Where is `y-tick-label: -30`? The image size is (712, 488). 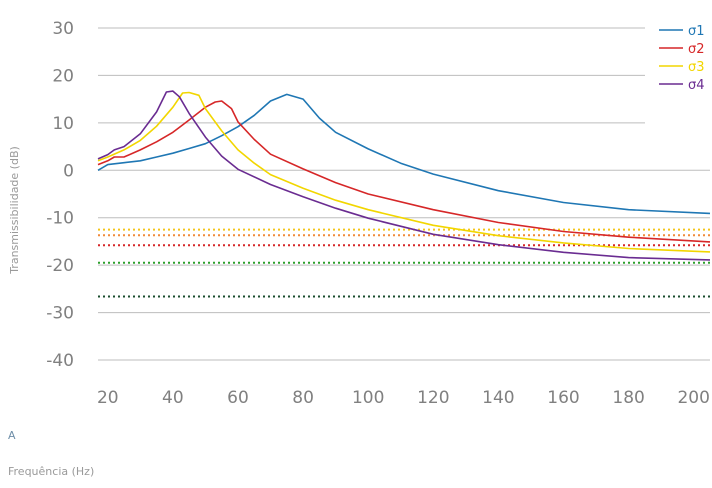 y-tick-label: -30 is located at coordinates (60, 314).